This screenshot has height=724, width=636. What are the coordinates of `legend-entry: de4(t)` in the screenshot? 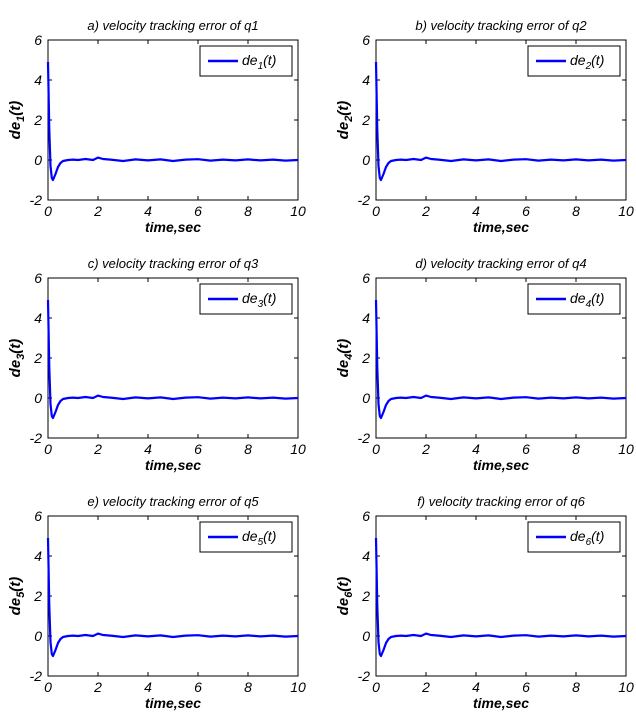 It's located at (587, 300).